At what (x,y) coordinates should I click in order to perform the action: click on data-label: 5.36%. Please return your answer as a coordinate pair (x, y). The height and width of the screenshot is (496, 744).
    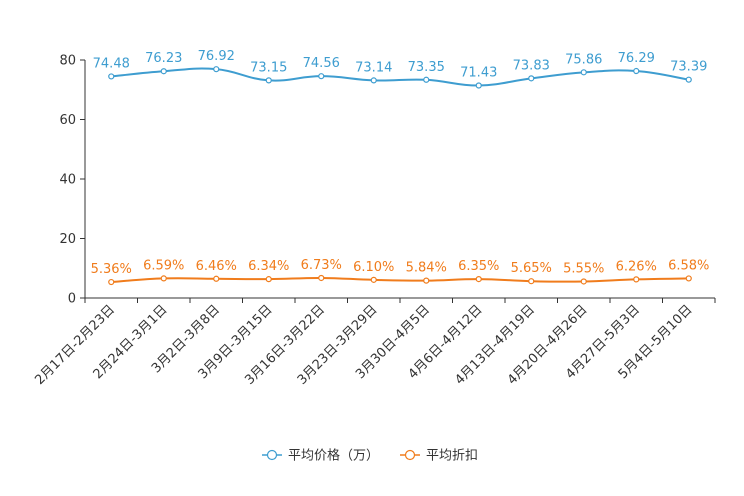
    Looking at the image, I should click on (111, 269).